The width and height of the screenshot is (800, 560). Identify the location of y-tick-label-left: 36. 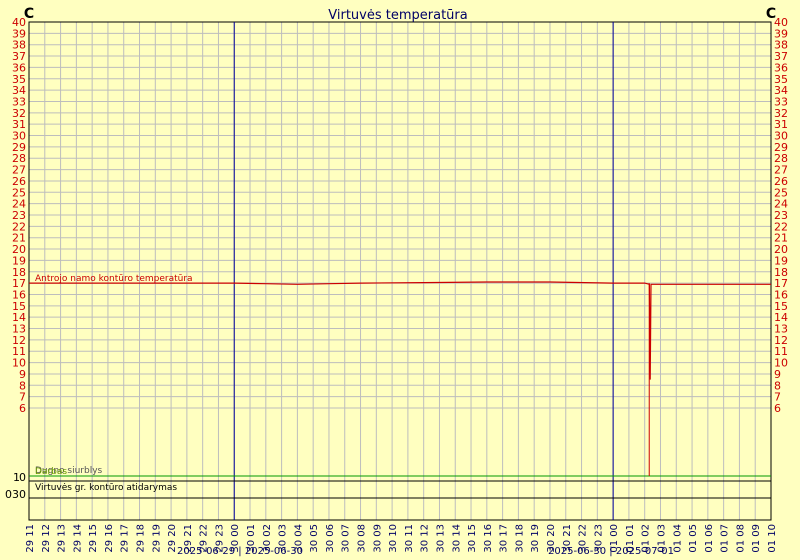
(19, 67).